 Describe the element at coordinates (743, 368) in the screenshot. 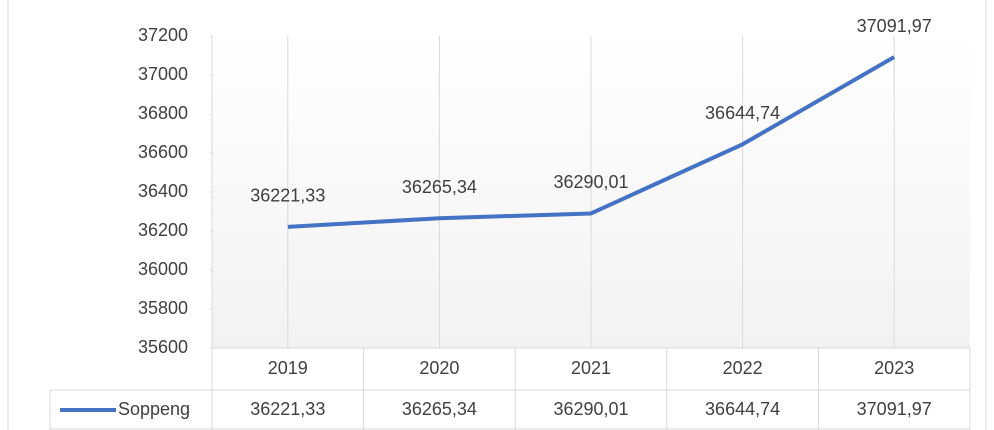

I see `x-tick-label: 2022` at that location.